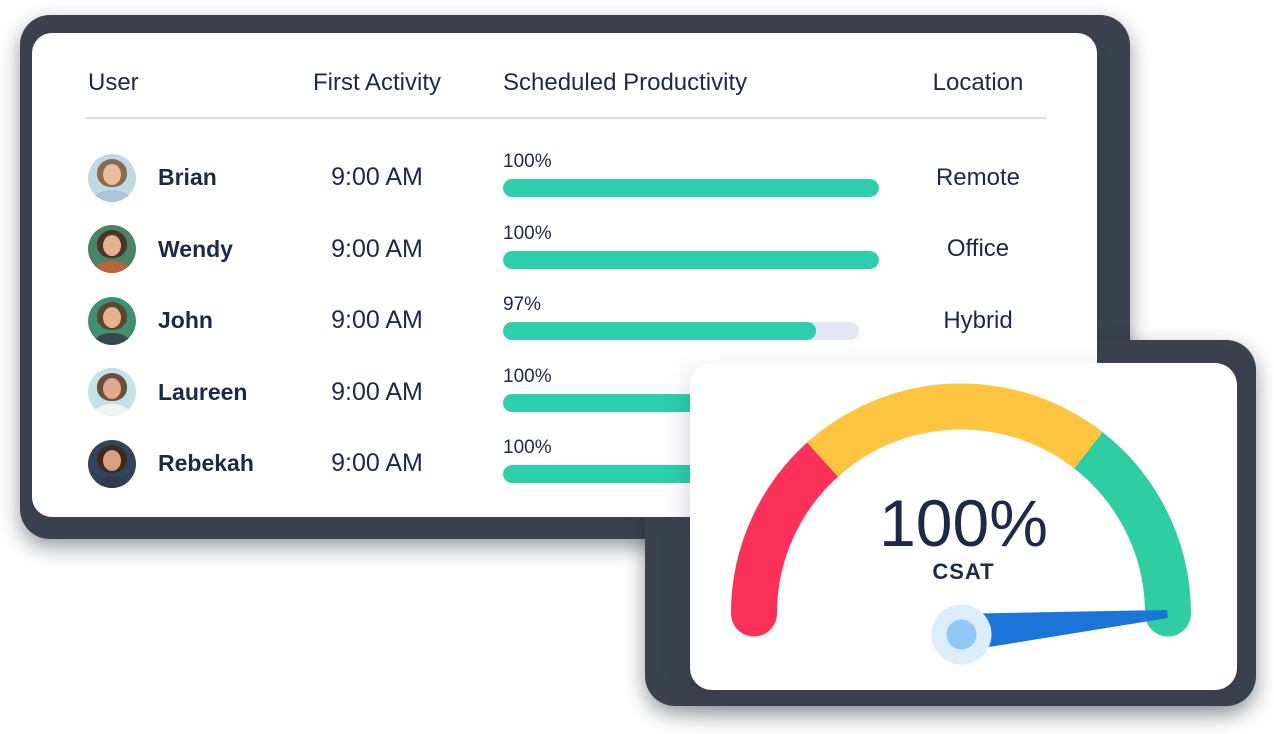  Describe the element at coordinates (206, 463) in the screenshot. I see `user-name: Rebekah` at that location.